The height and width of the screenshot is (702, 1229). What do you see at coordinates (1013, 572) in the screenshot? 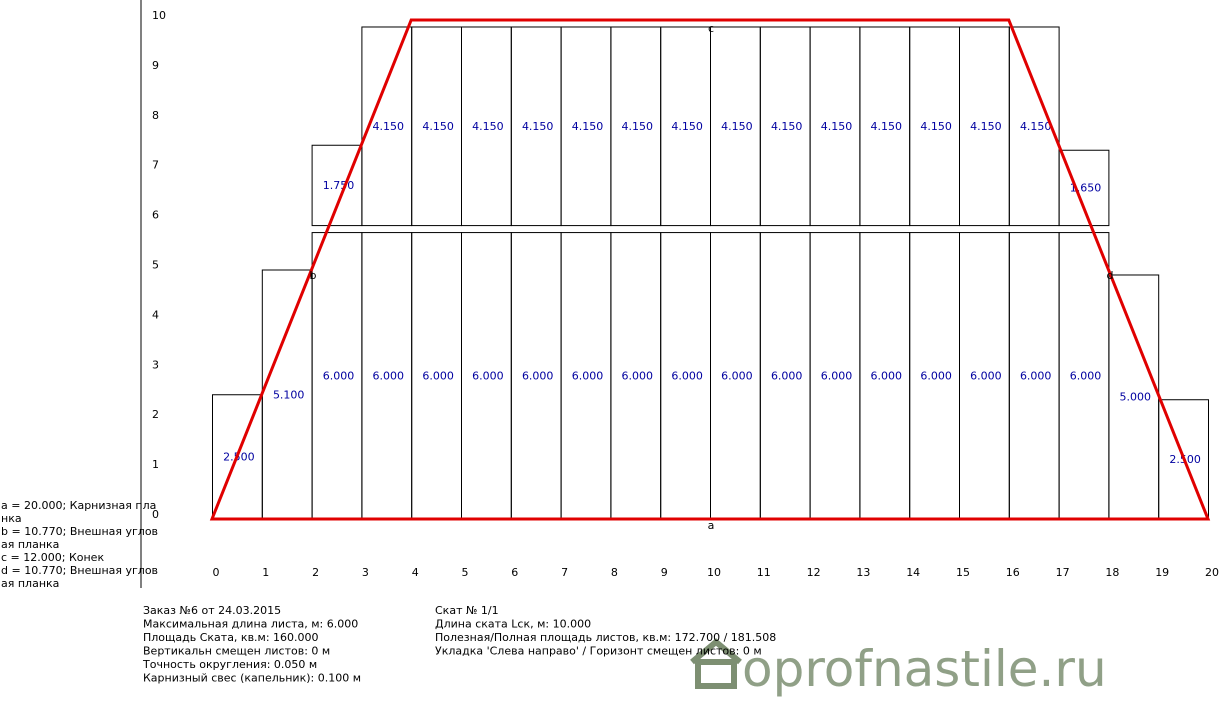
I see `x-tick-label: 16` at bounding box center [1013, 572].